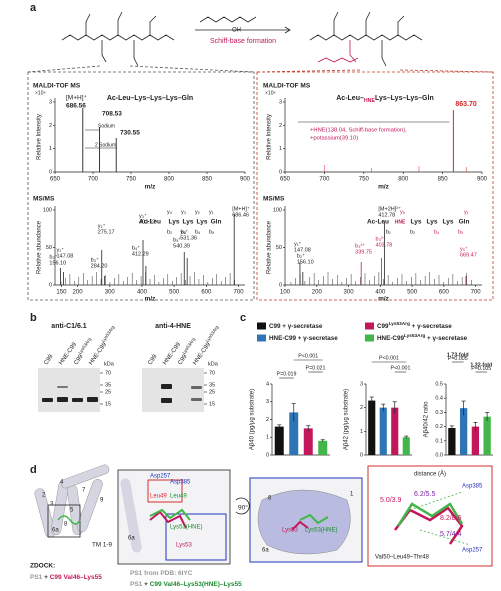 The image size is (501, 591). What do you see at coordinates (174, 222) in the screenshot?
I see `label: Lys` at bounding box center [174, 222].